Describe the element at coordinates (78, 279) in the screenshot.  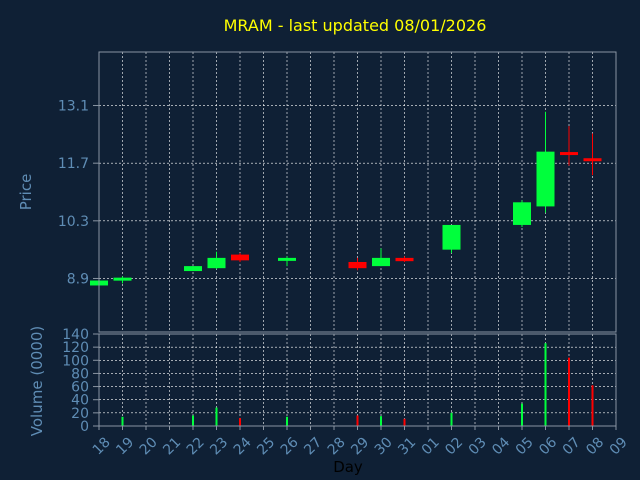
I see `price-tick-label: 8.9` at that location.